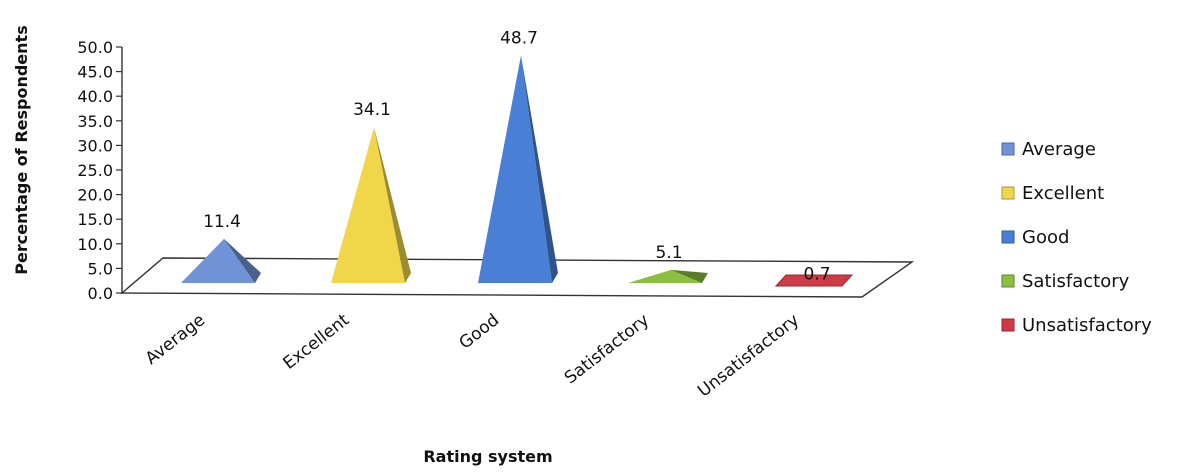  Describe the element at coordinates (1076, 281) in the screenshot. I see `legend-label: Satisfactory` at that location.